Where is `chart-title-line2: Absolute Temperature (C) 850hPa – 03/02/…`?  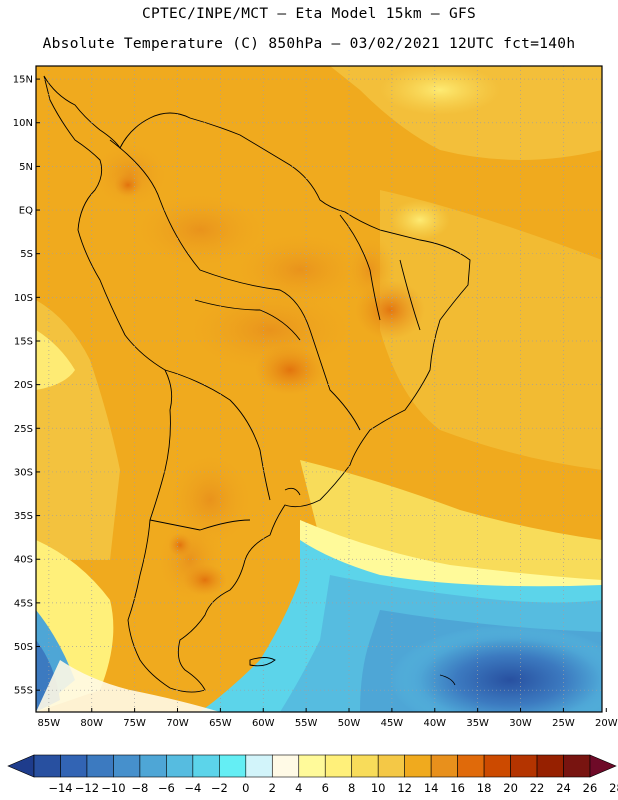
chart-title-line2: Absolute Temperature (C) 850hPa – 03/02/… is located at coordinates (309, 44).